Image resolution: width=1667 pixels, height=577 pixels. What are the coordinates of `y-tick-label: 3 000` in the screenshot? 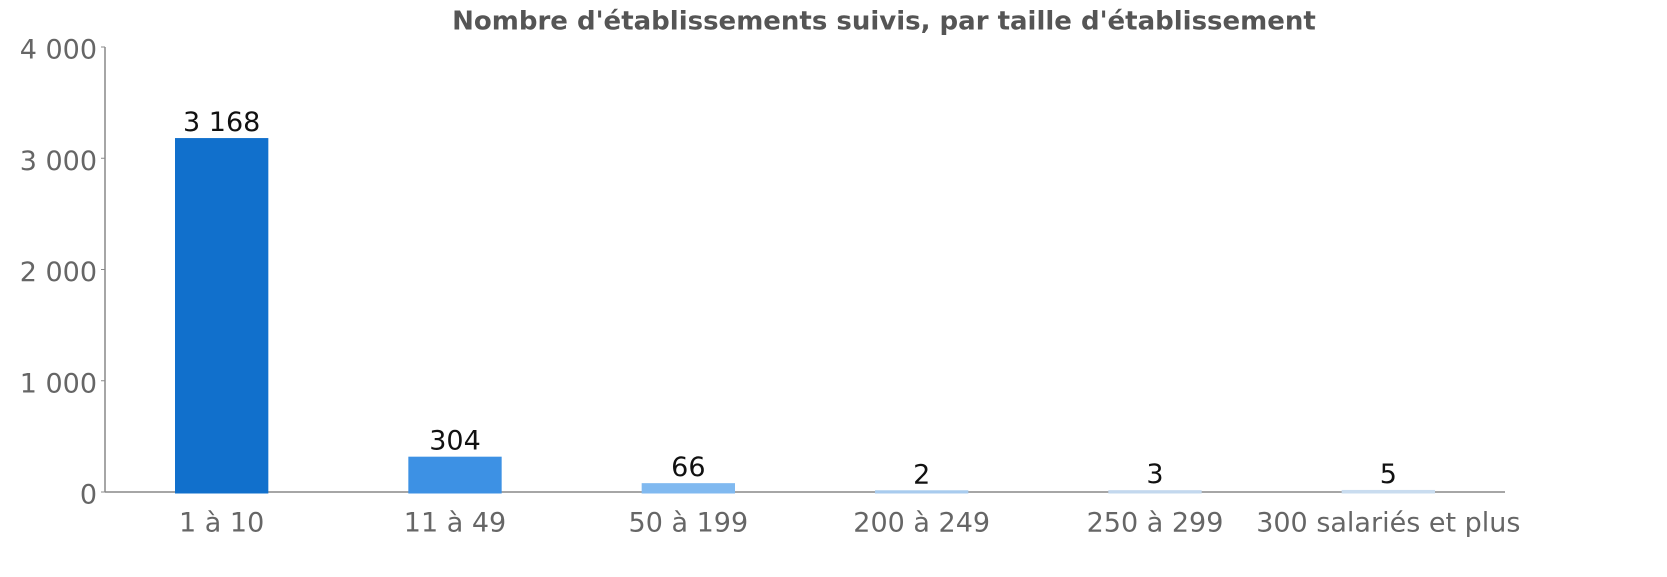 It's located at (58, 161).